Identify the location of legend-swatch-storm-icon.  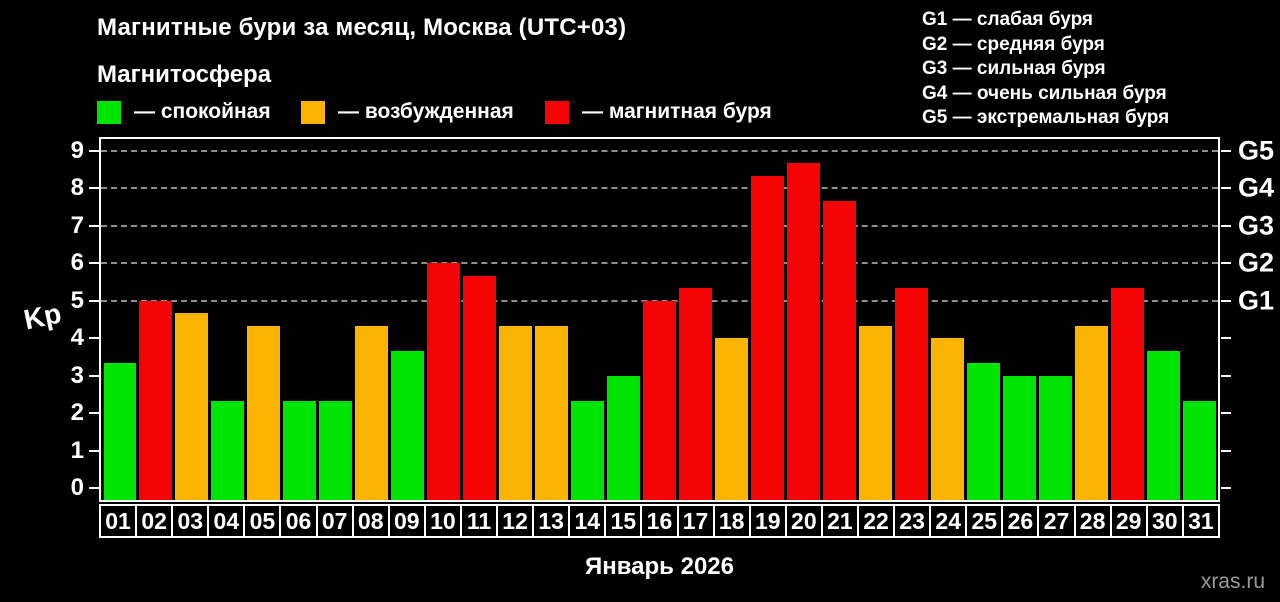
(557, 112).